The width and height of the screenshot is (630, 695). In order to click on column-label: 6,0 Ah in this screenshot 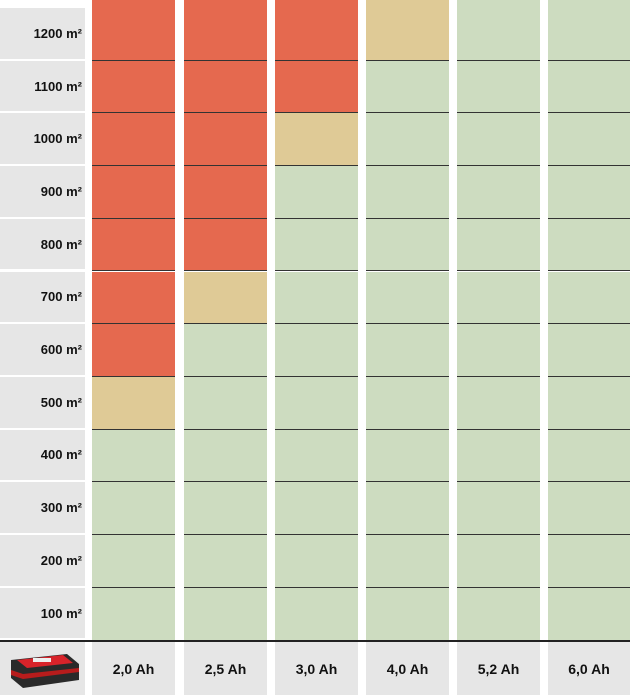, I will do `click(589, 668)`.